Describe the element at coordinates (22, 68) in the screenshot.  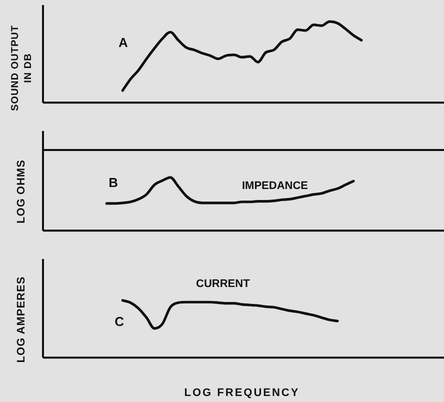
I see `y-axis-title: SOUND OUTPUT IN DB` at that location.